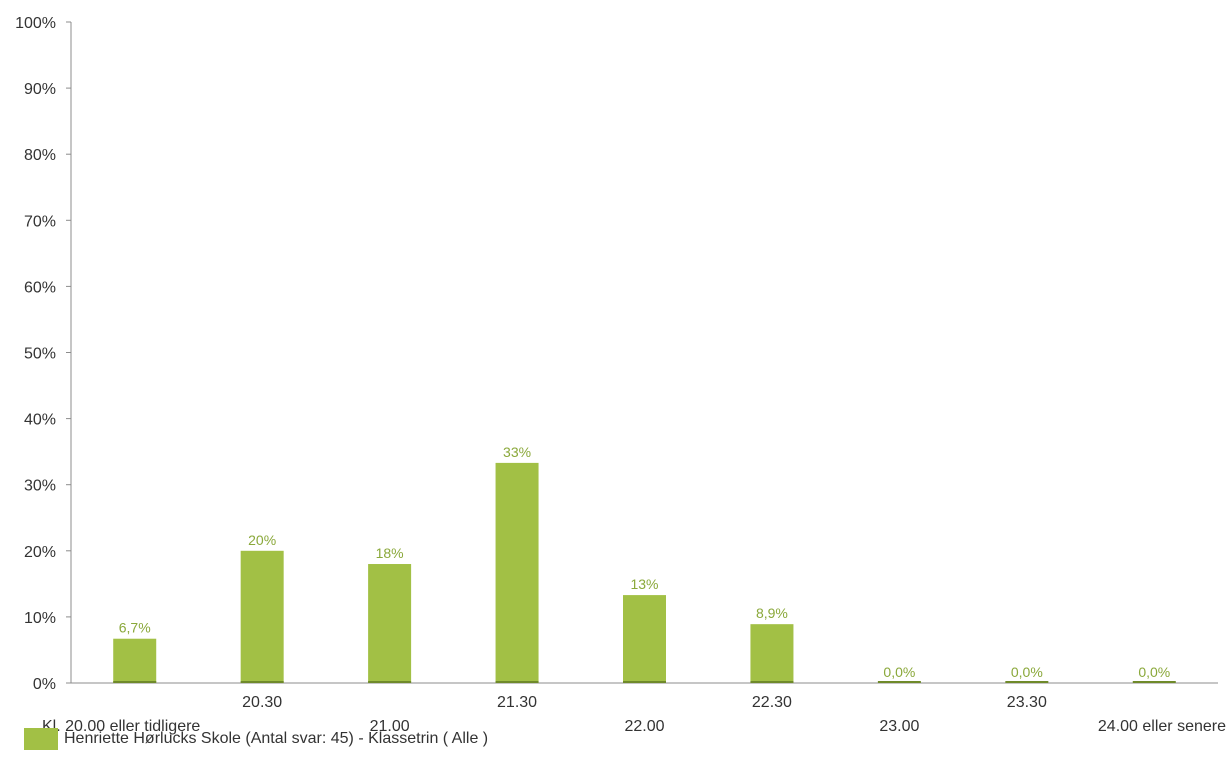 This screenshot has width=1230, height=778. Describe the element at coordinates (899, 726) in the screenshot. I see `x-tick-label: 23.00` at that location.